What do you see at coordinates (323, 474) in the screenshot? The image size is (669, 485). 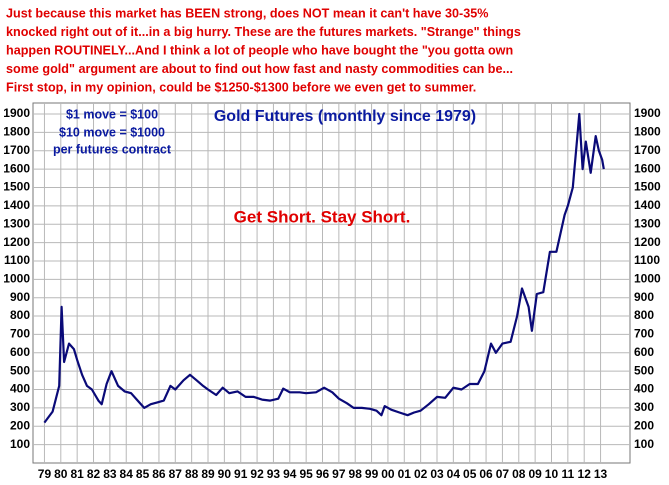 I see `x-tick-label: 96` at bounding box center [323, 474].